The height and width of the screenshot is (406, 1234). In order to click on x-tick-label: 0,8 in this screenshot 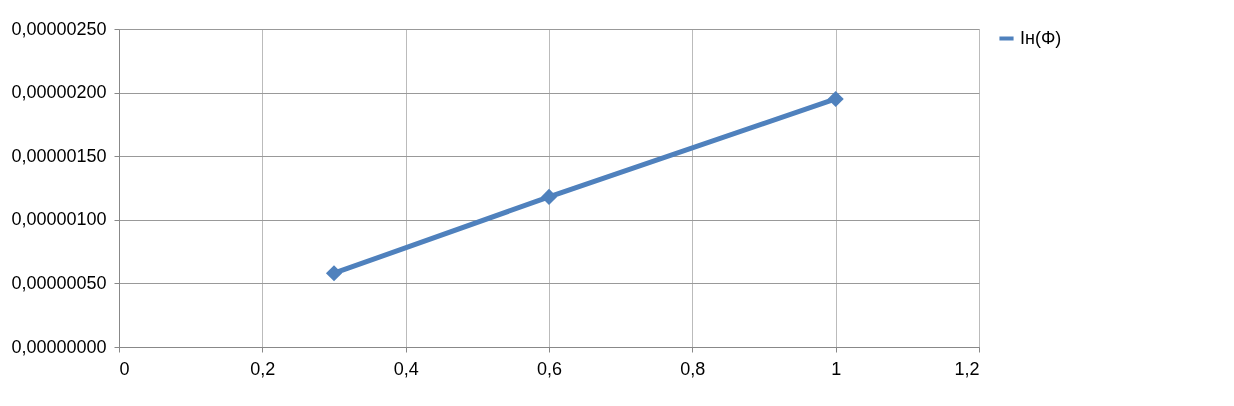, I will do `click(693, 368)`.